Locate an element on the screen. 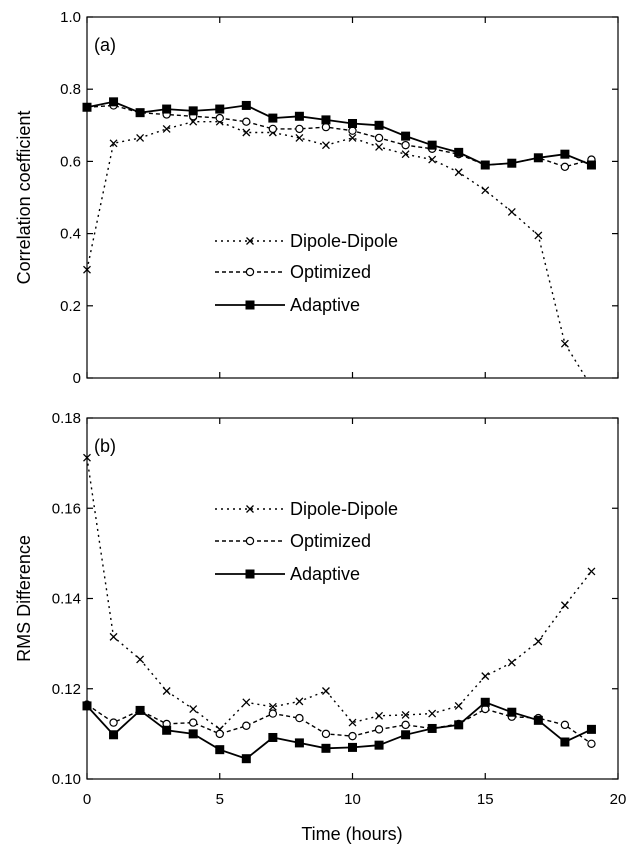  y-tick-label: 0.10 is located at coordinates (66, 779).